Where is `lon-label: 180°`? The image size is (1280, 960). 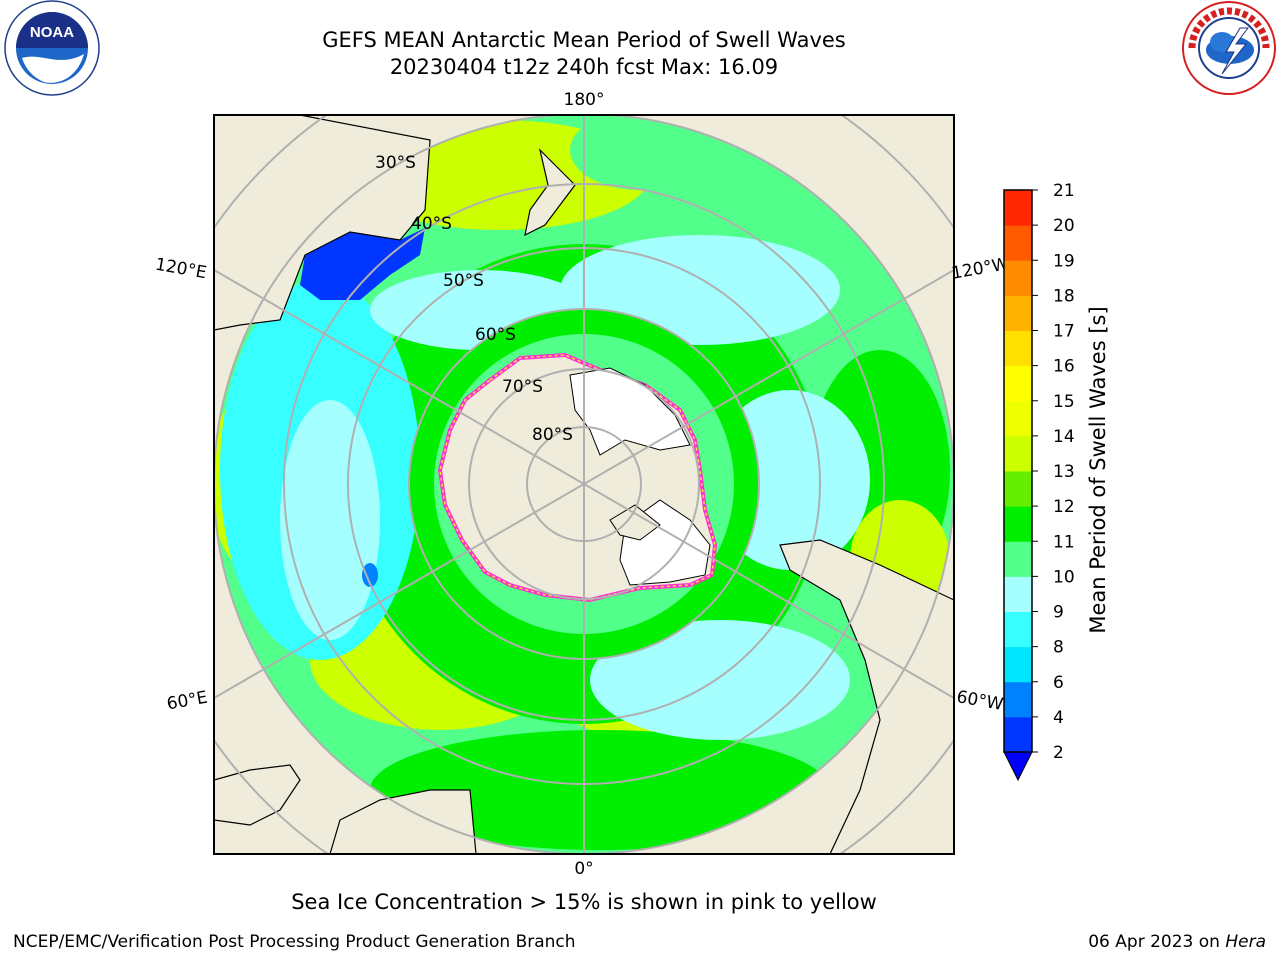 lon-label: 180° is located at coordinates (584, 100).